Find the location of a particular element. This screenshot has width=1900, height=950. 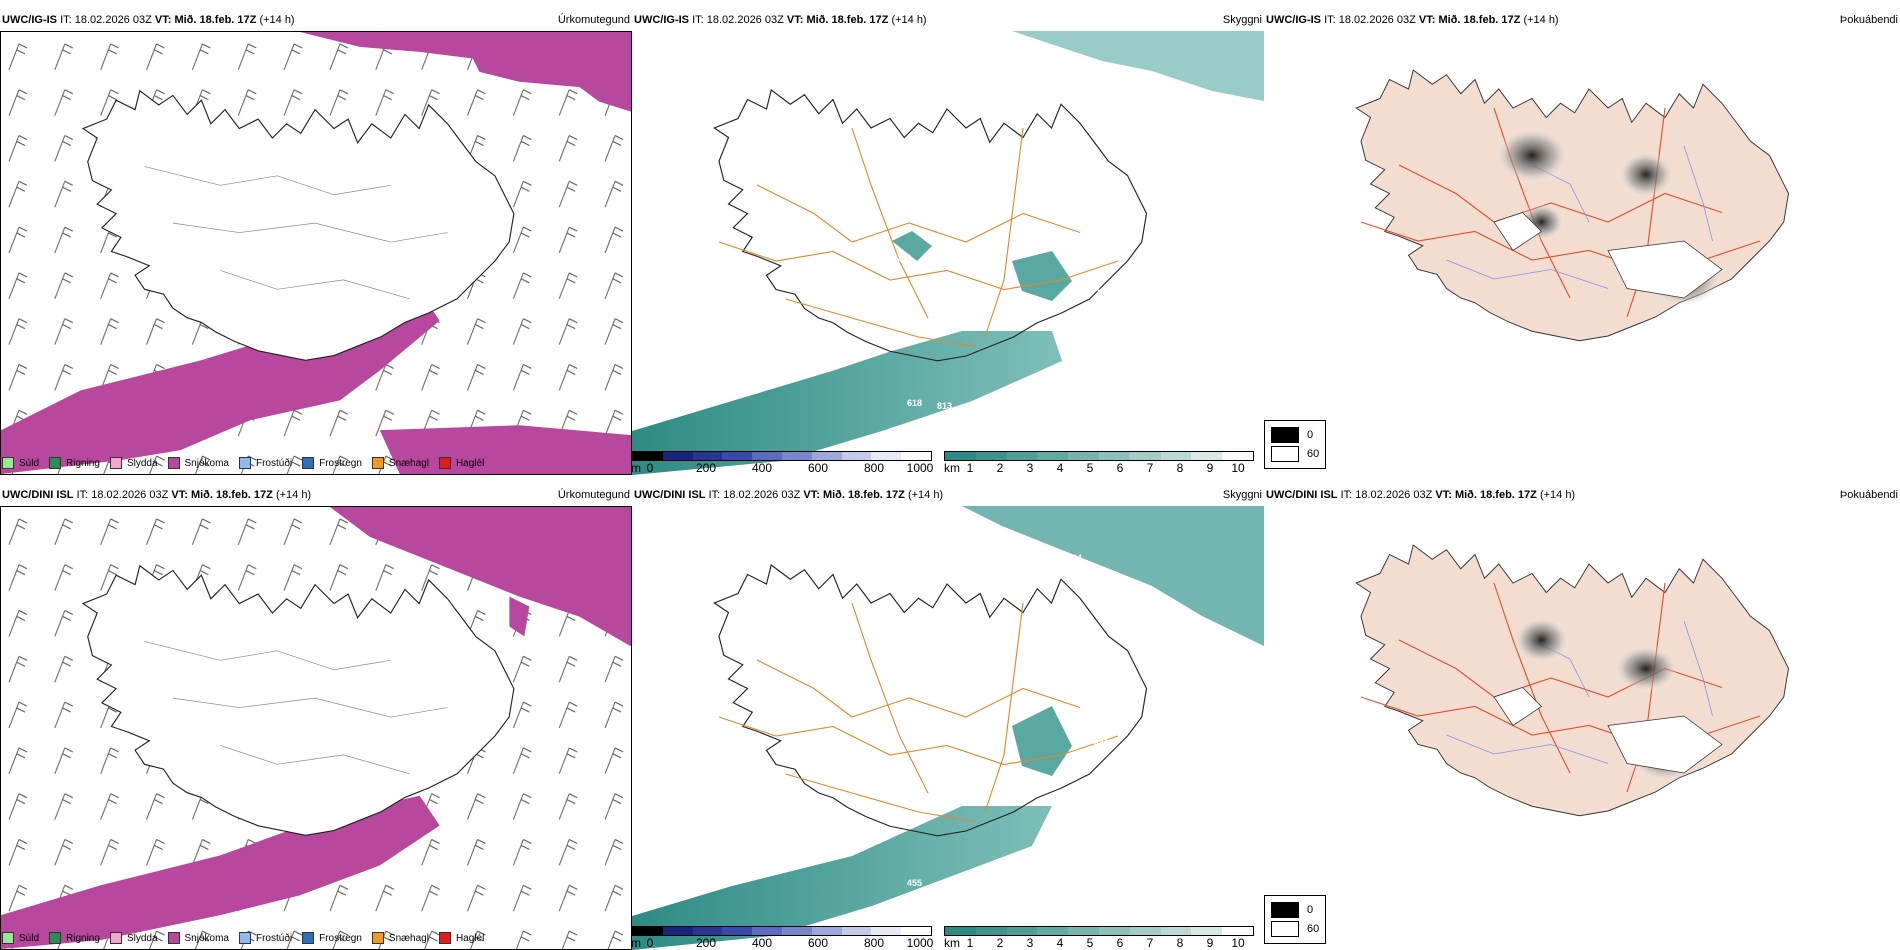

fog-legend-row: 60 is located at coordinates (1295, 454).